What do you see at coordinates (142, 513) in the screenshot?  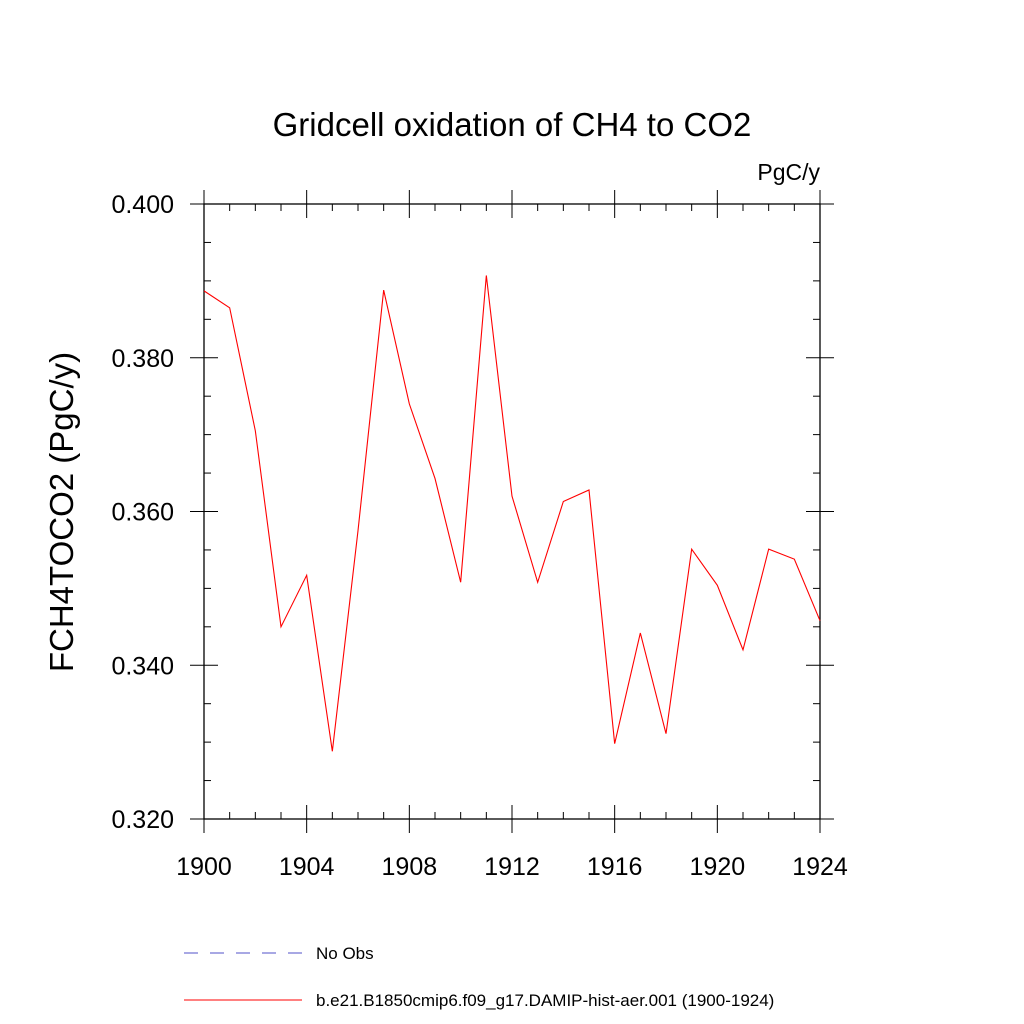 I see `y-tick-label: 0.360` at bounding box center [142, 513].